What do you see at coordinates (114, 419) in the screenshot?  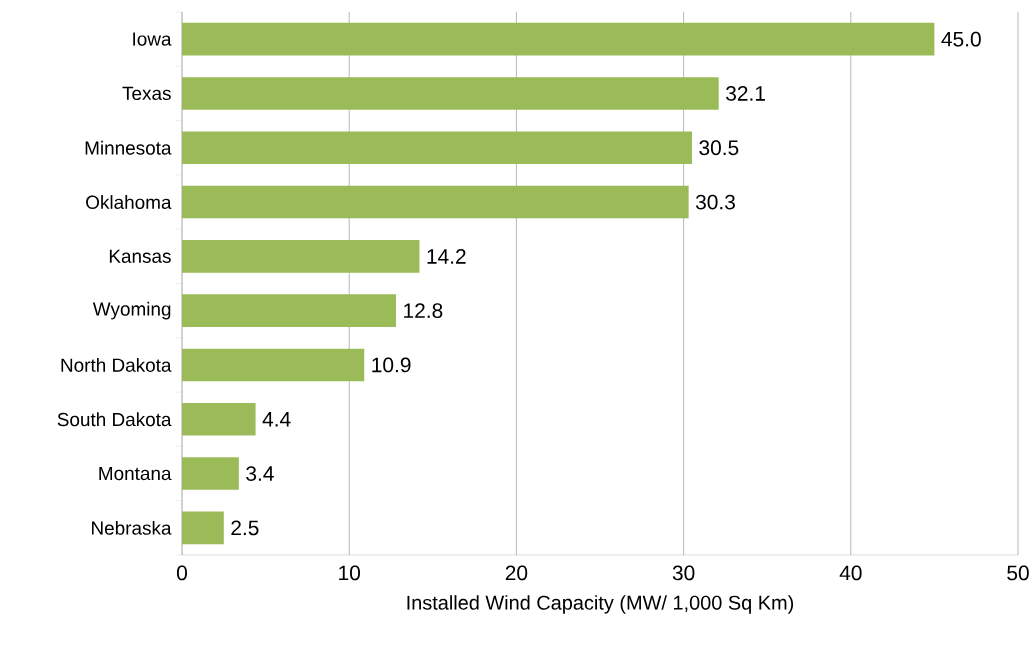 I see `y-tick-label: South Dakota` at bounding box center [114, 419].